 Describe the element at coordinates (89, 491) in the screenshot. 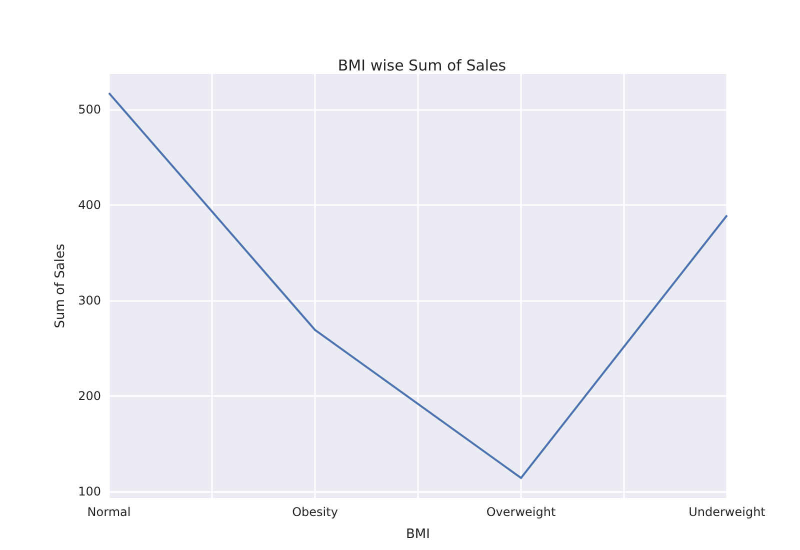

I see `y-tick-label: 100` at that location.